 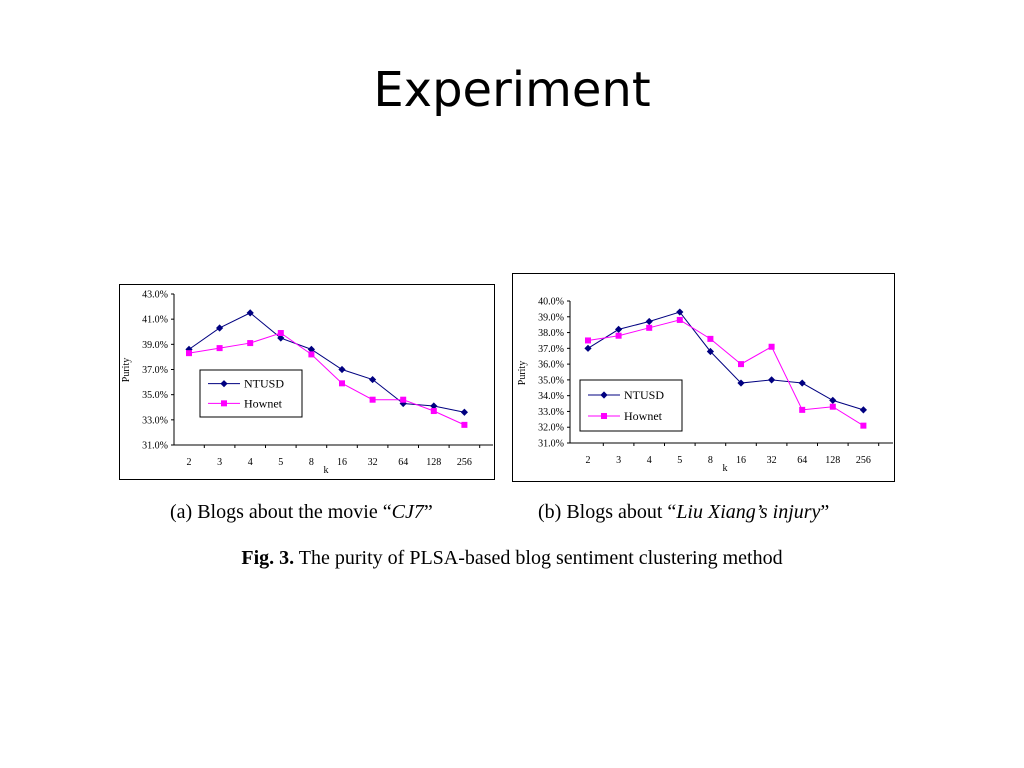 I want to click on chart-b-y-tick-label: 39.0%, so click(x=551, y=317).